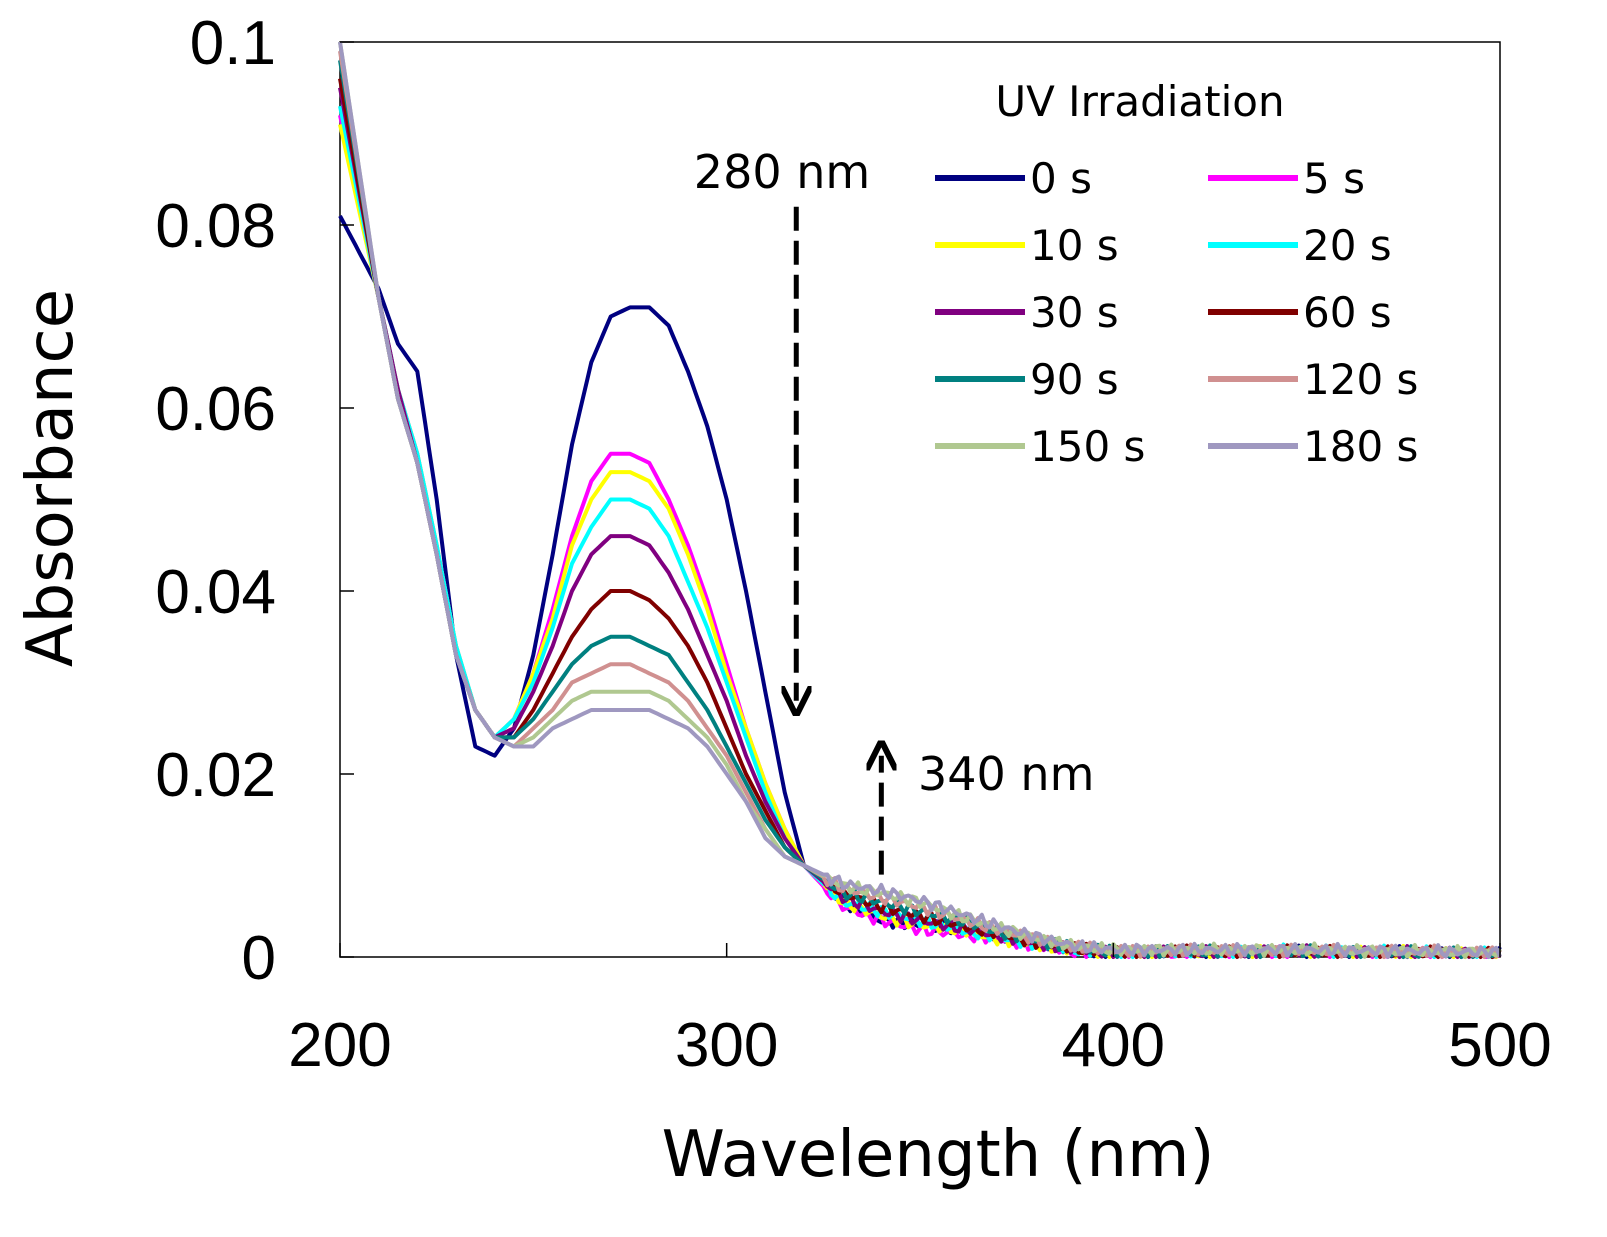 The image size is (1607, 1237). Describe the element at coordinates (1074, 312) in the screenshot. I see `legend-label: 30 s` at that location.